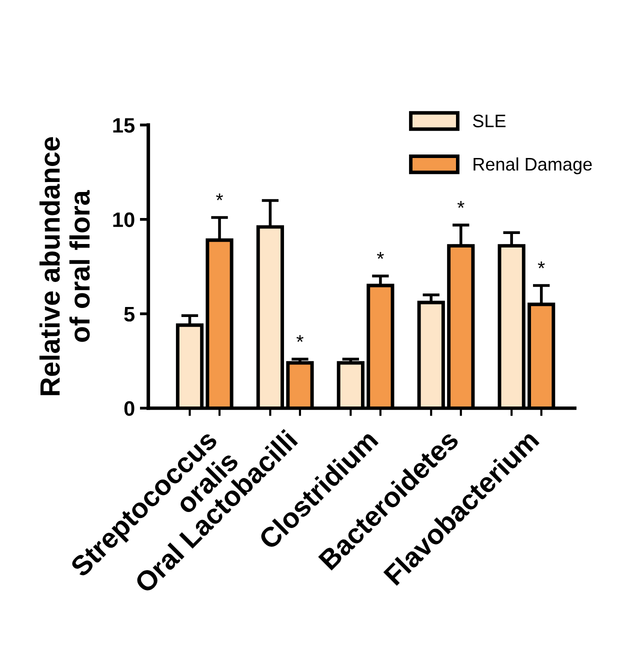 This screenshot has width=618, height=651. I want to click on y-tick-label: 5, so click(129, 314).